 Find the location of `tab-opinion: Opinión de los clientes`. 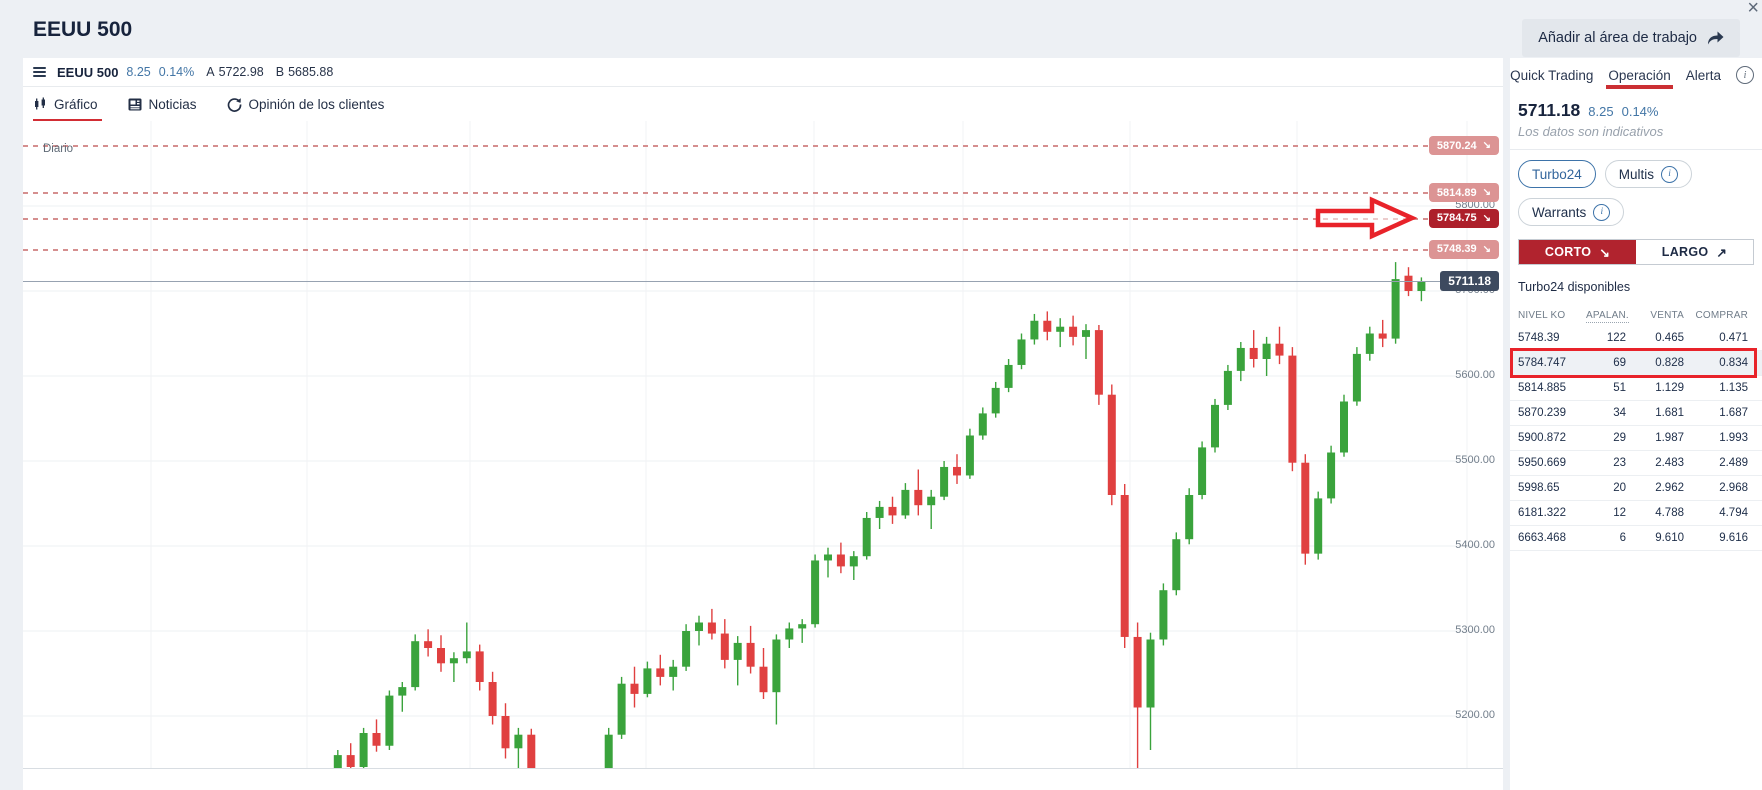

tab-opinion: Opinión de los clientes is located at coordinates (306, 104).